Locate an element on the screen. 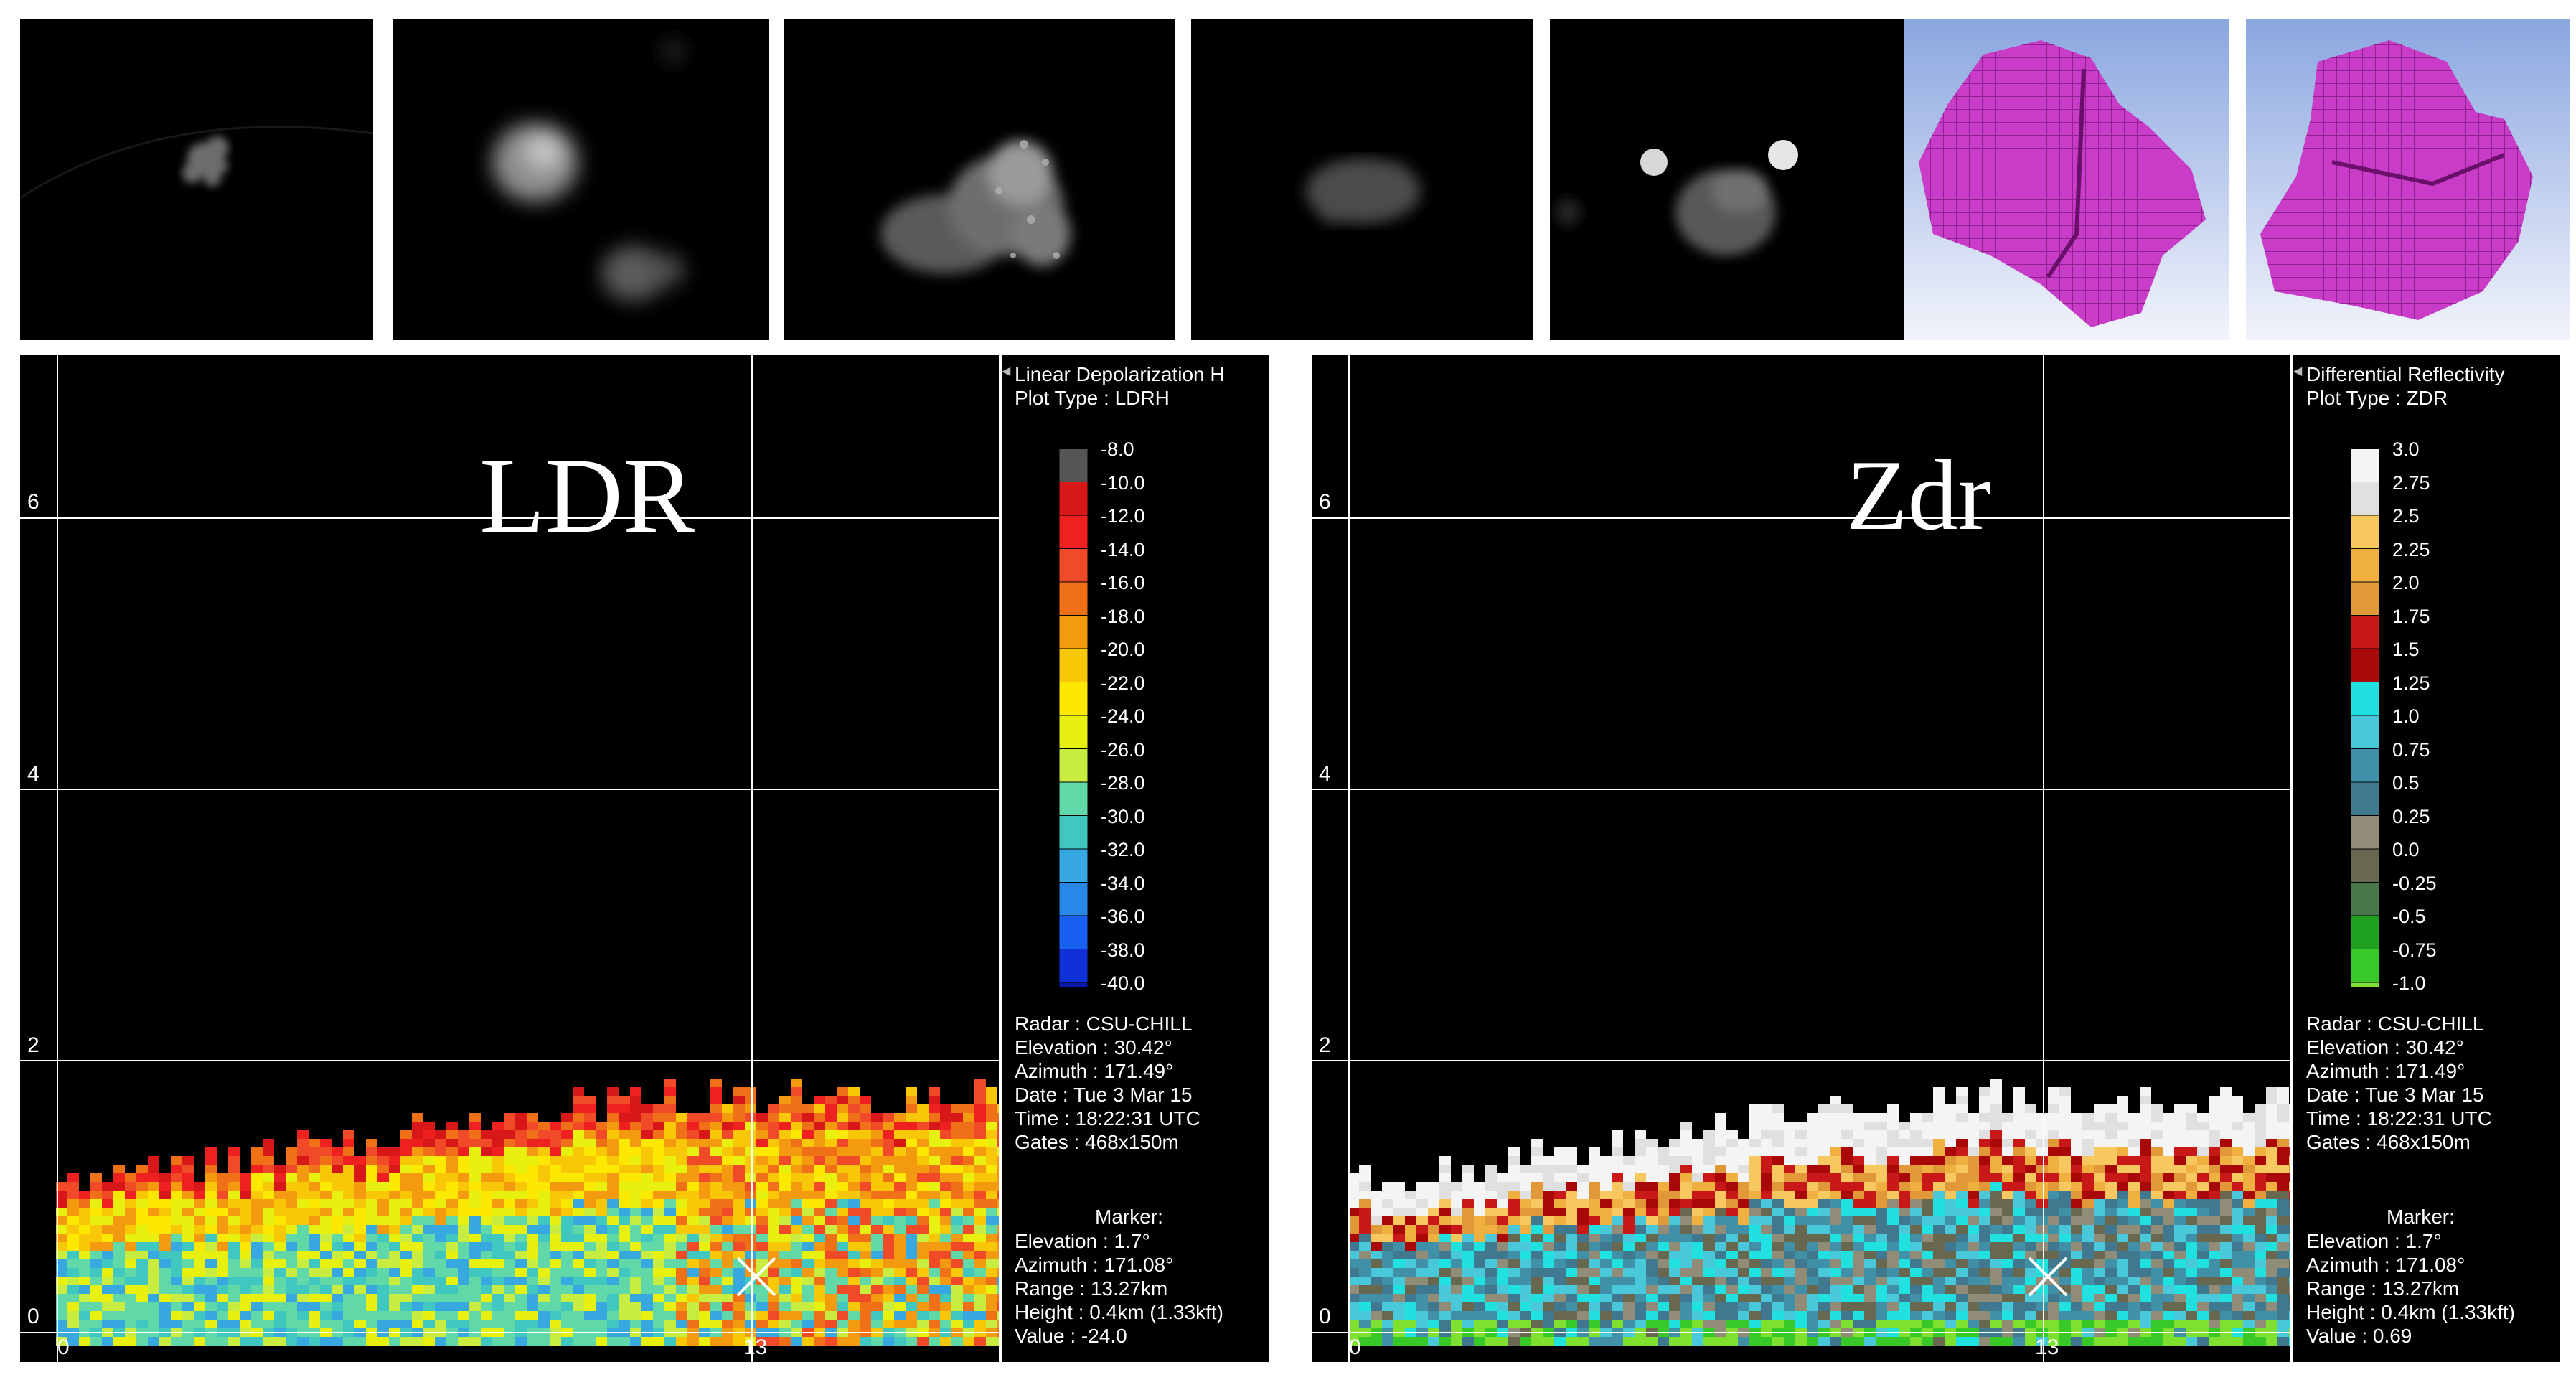 The height and width of the screenshot is (1390, 2576). scale-label: -18.0 is located at coordinates (1123, 616).